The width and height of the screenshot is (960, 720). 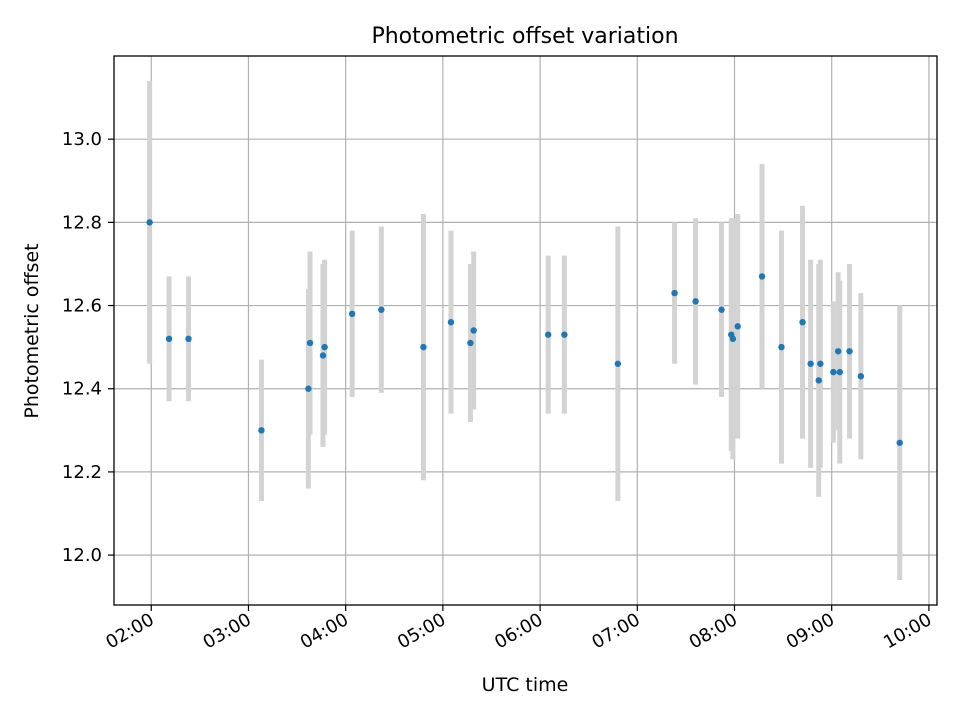 What do you see at coordinates (82, 389) in the screenshot?
I see `y-tick-label: 12.4` at bounding box center [82, 389].